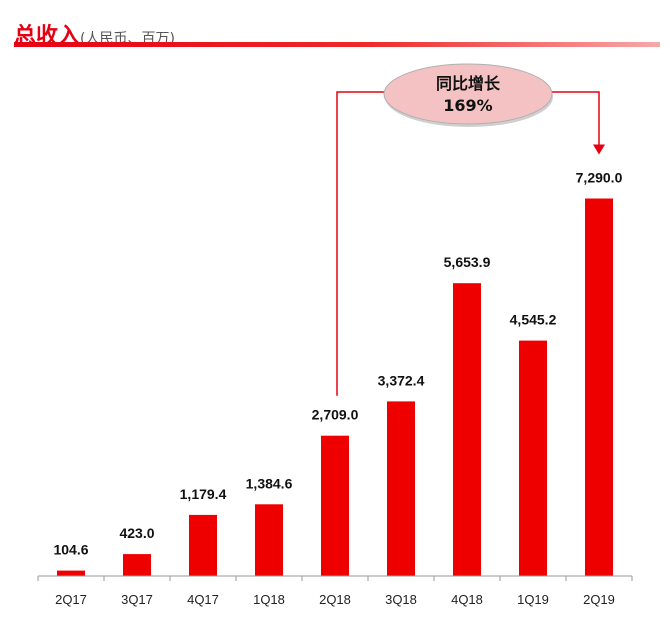  I want to click on value-label-1q19: 4,545.2, so click(533, 320).